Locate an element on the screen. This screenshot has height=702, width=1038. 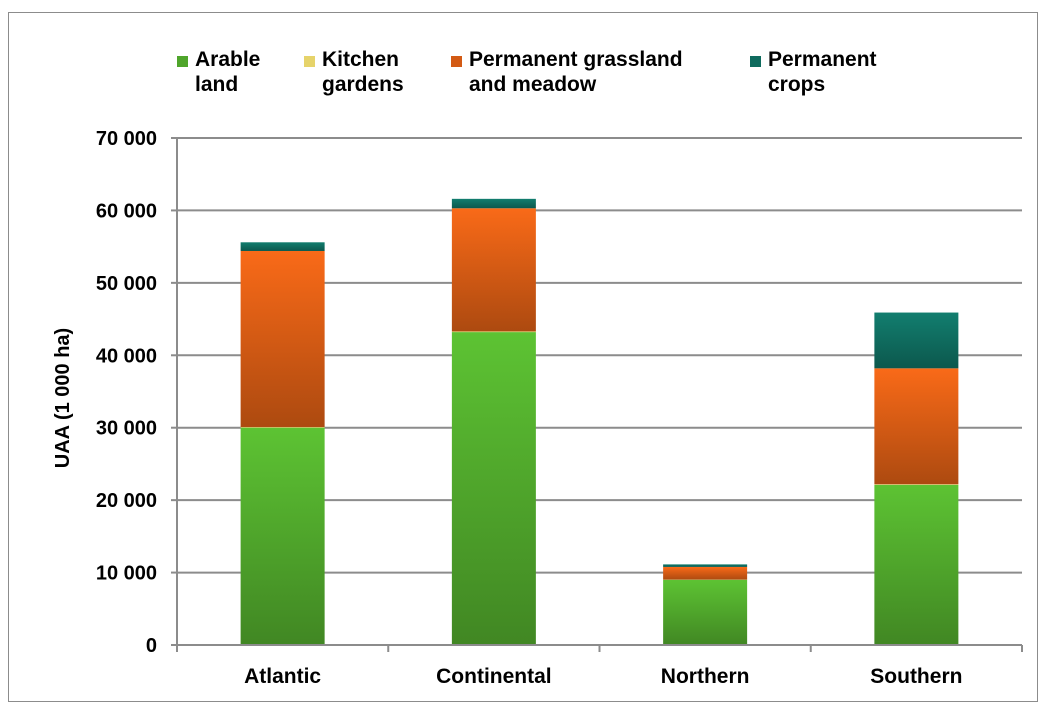
bar-atlantic-arable-land is located at coordinates (283, 536).